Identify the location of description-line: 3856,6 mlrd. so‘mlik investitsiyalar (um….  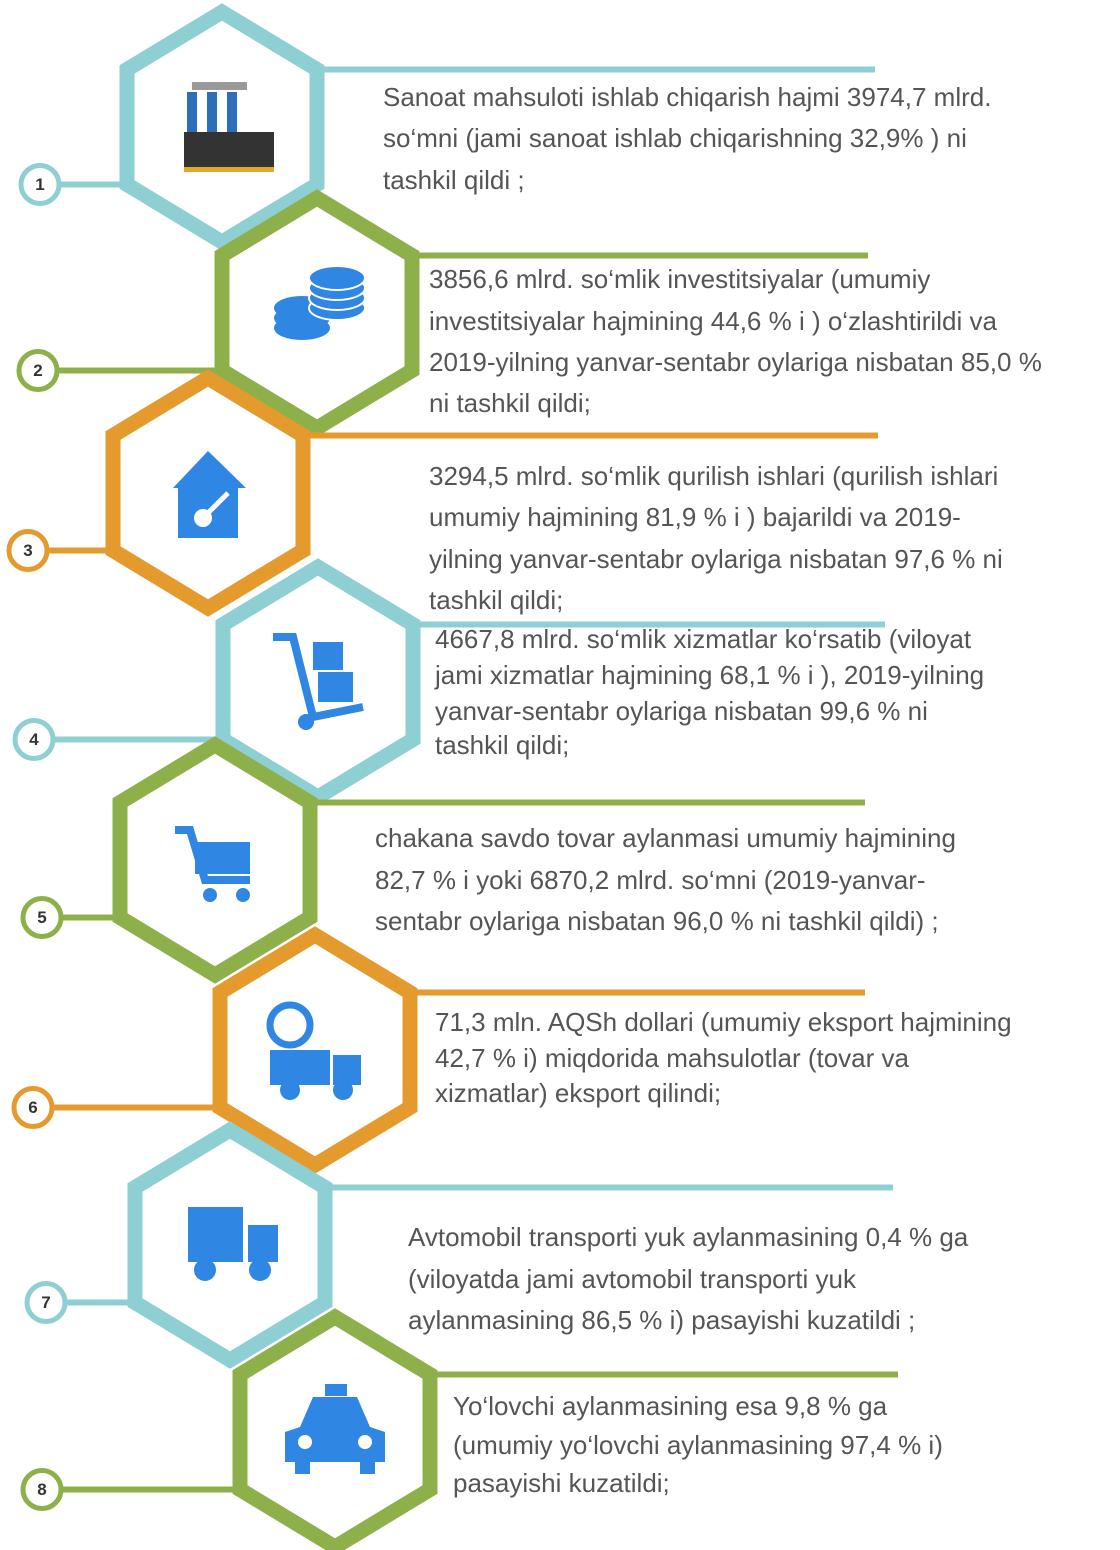
(679, 279).